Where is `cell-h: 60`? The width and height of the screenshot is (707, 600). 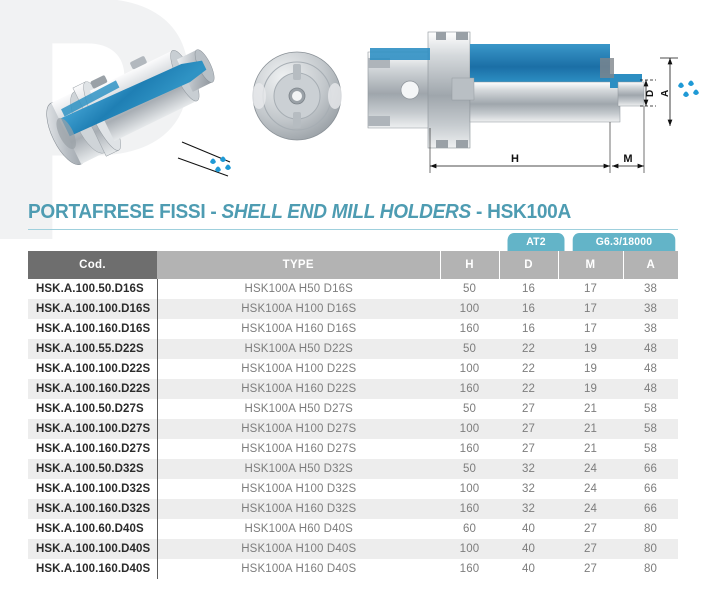 cell-h: 60 is located at coordinates (469, 529).